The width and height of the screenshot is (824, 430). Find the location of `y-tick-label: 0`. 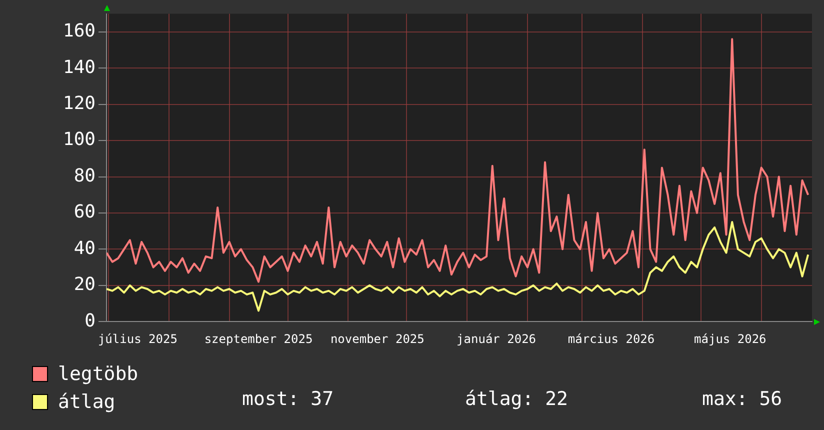

y-tick-label: 0 is located at coordinates (90, 321).